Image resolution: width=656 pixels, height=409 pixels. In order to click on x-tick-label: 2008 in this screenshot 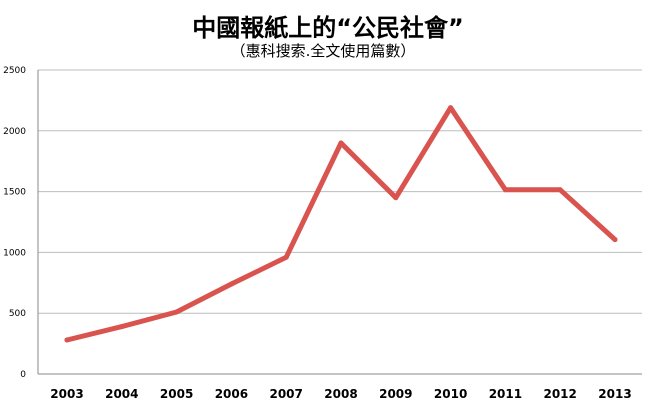, I will do `click(340, 394)`.